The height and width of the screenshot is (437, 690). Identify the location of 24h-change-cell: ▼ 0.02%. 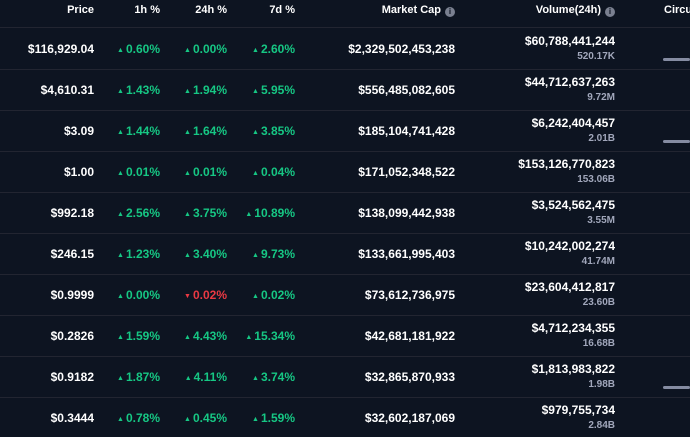
(205, 295).